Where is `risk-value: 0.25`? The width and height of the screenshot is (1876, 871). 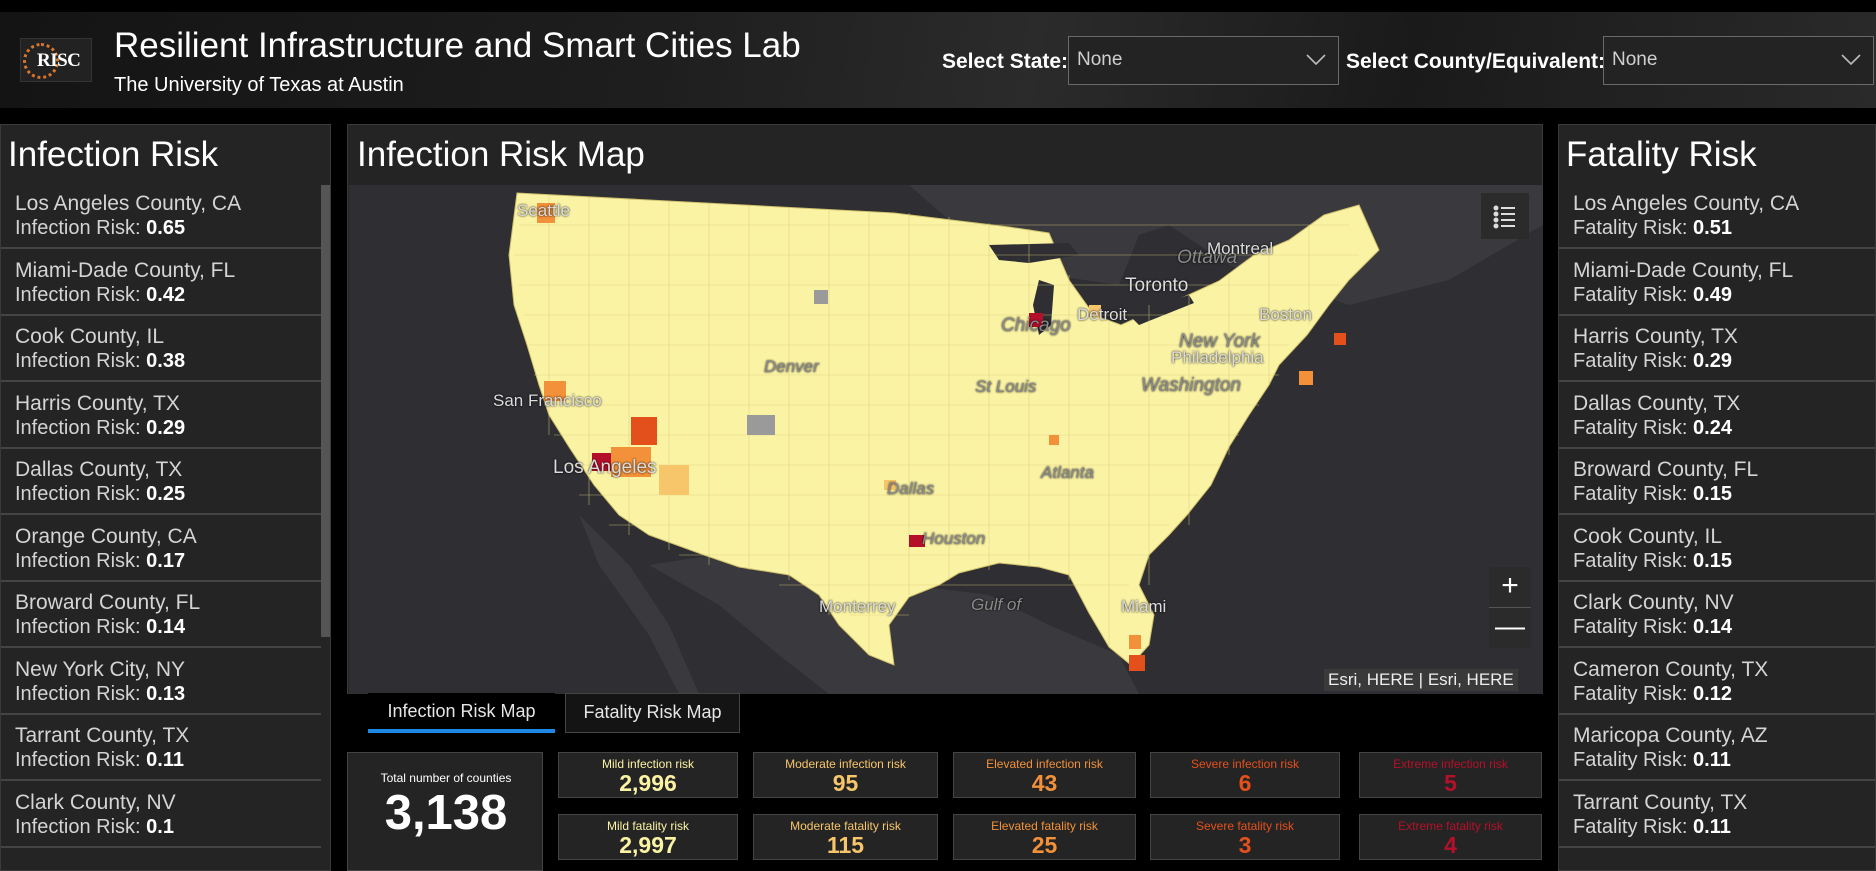 risk-value: 0.25 is located at coordinates (166, 494).